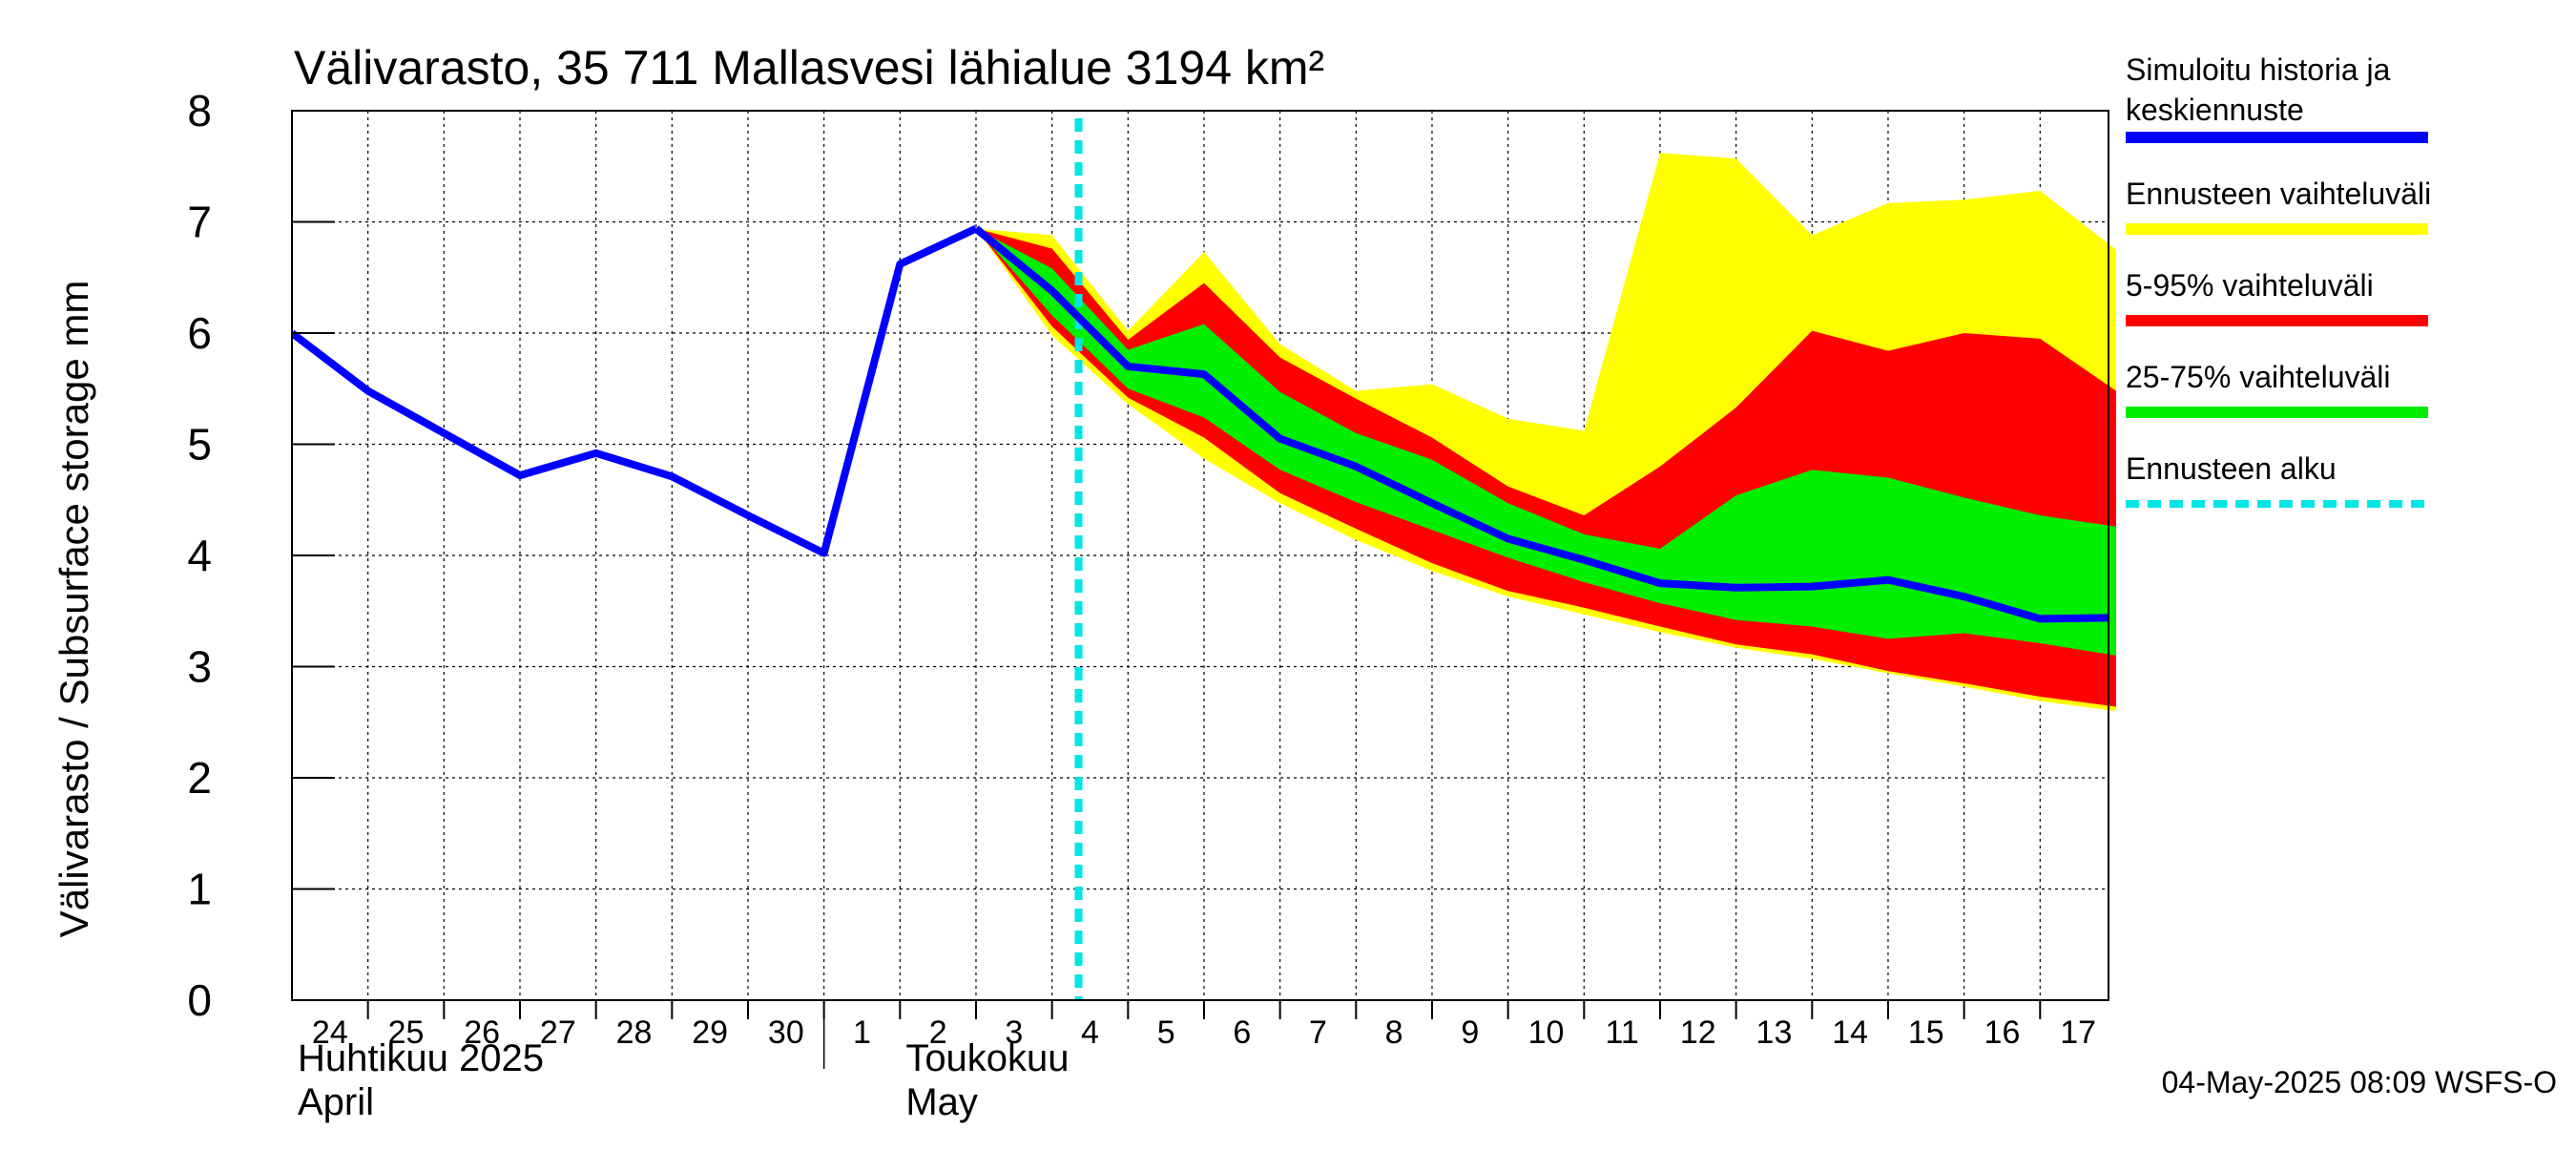  What do you see at coordinates (634, 1032) in the screenshot?
I see `x-tick-label: 28` at bounding box center [634, 1032].